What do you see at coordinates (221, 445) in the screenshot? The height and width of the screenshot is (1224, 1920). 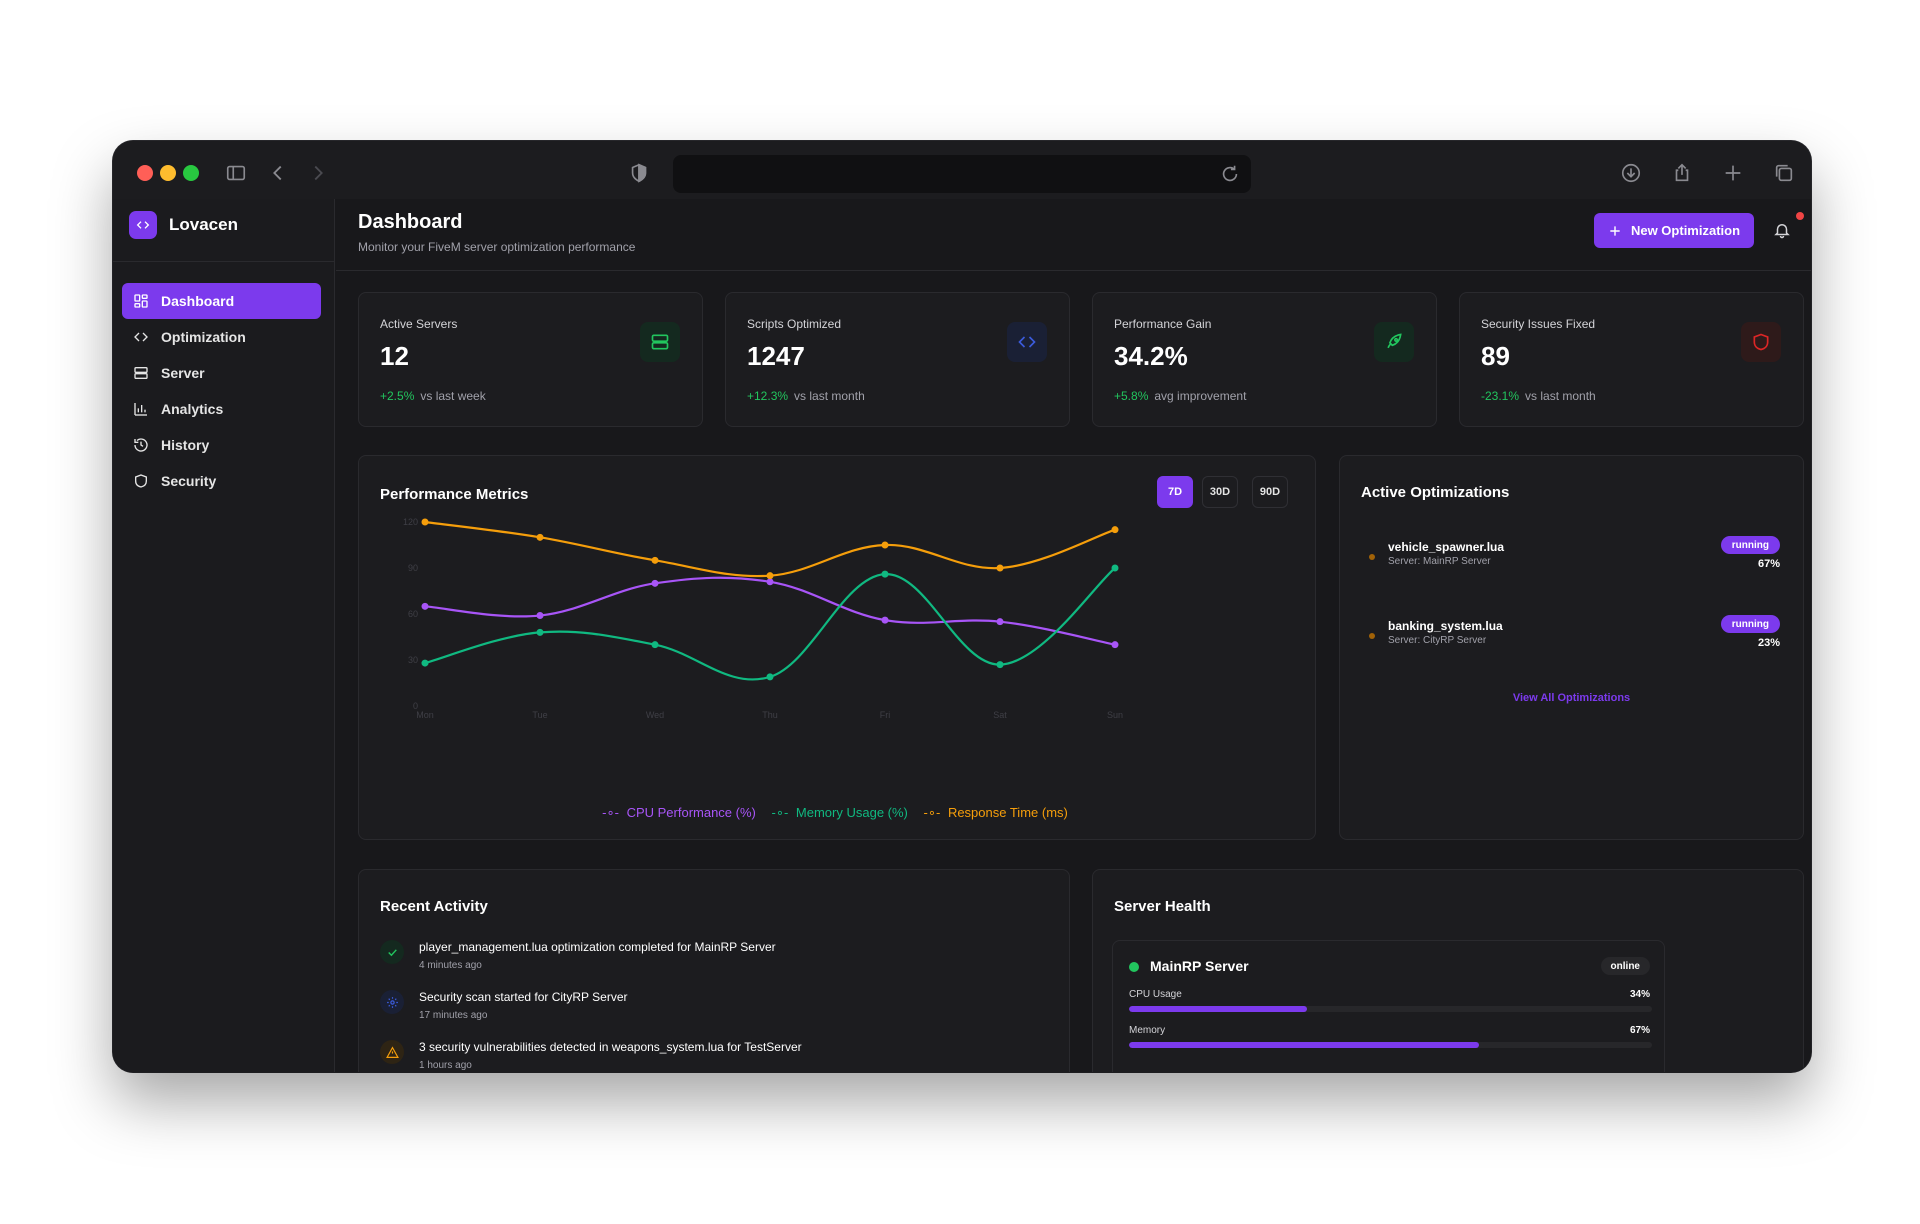 I see `sidebar-item-history: History` at bounding box center [221, 445].